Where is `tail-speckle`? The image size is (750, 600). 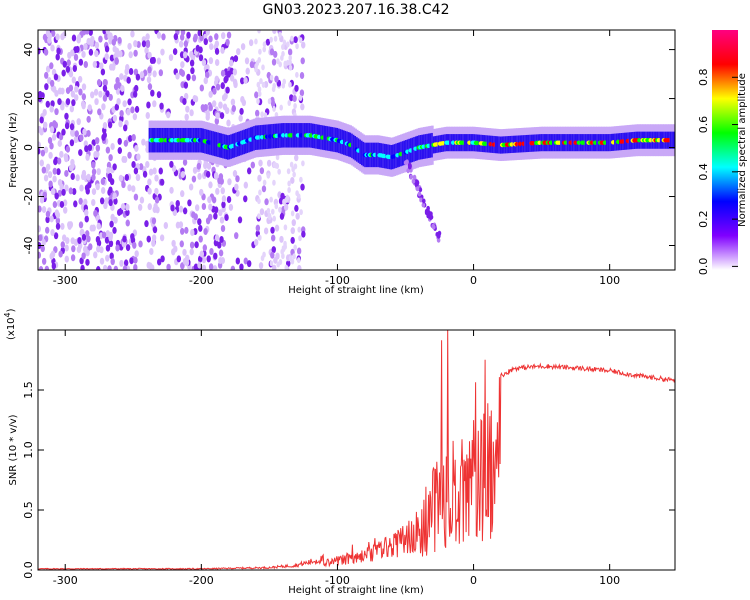 tail-speckle is located at coordinates (439, 233).